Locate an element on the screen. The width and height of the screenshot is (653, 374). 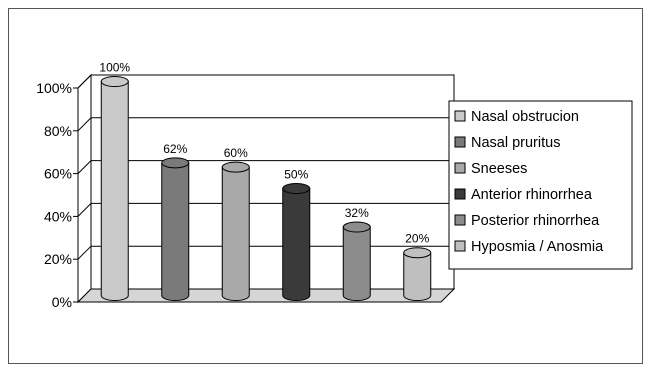
y-tick-label: 80% is located at coordinates (58, 131).